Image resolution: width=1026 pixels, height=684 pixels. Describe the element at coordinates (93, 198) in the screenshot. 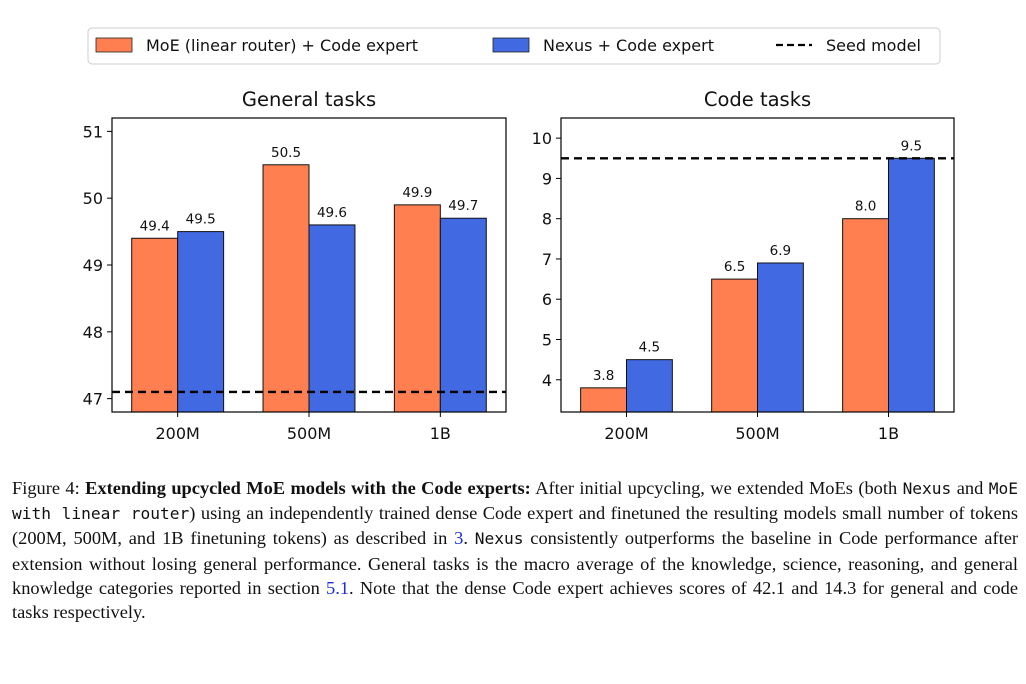

I see `general-ytick-label: 50` at that location.